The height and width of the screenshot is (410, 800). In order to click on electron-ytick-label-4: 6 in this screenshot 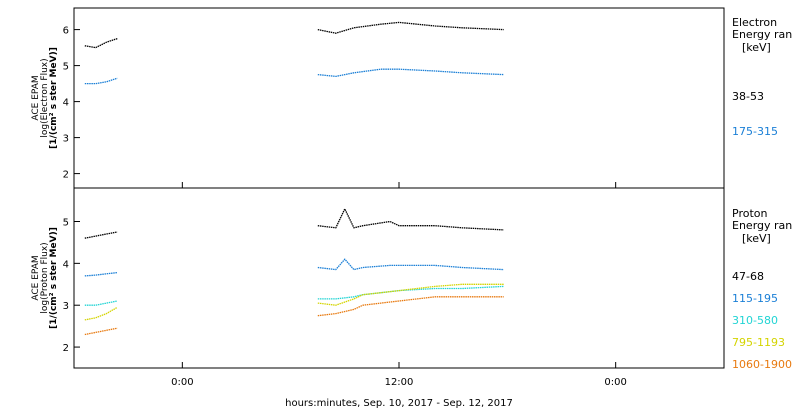, I will do `click(66, 31)`.